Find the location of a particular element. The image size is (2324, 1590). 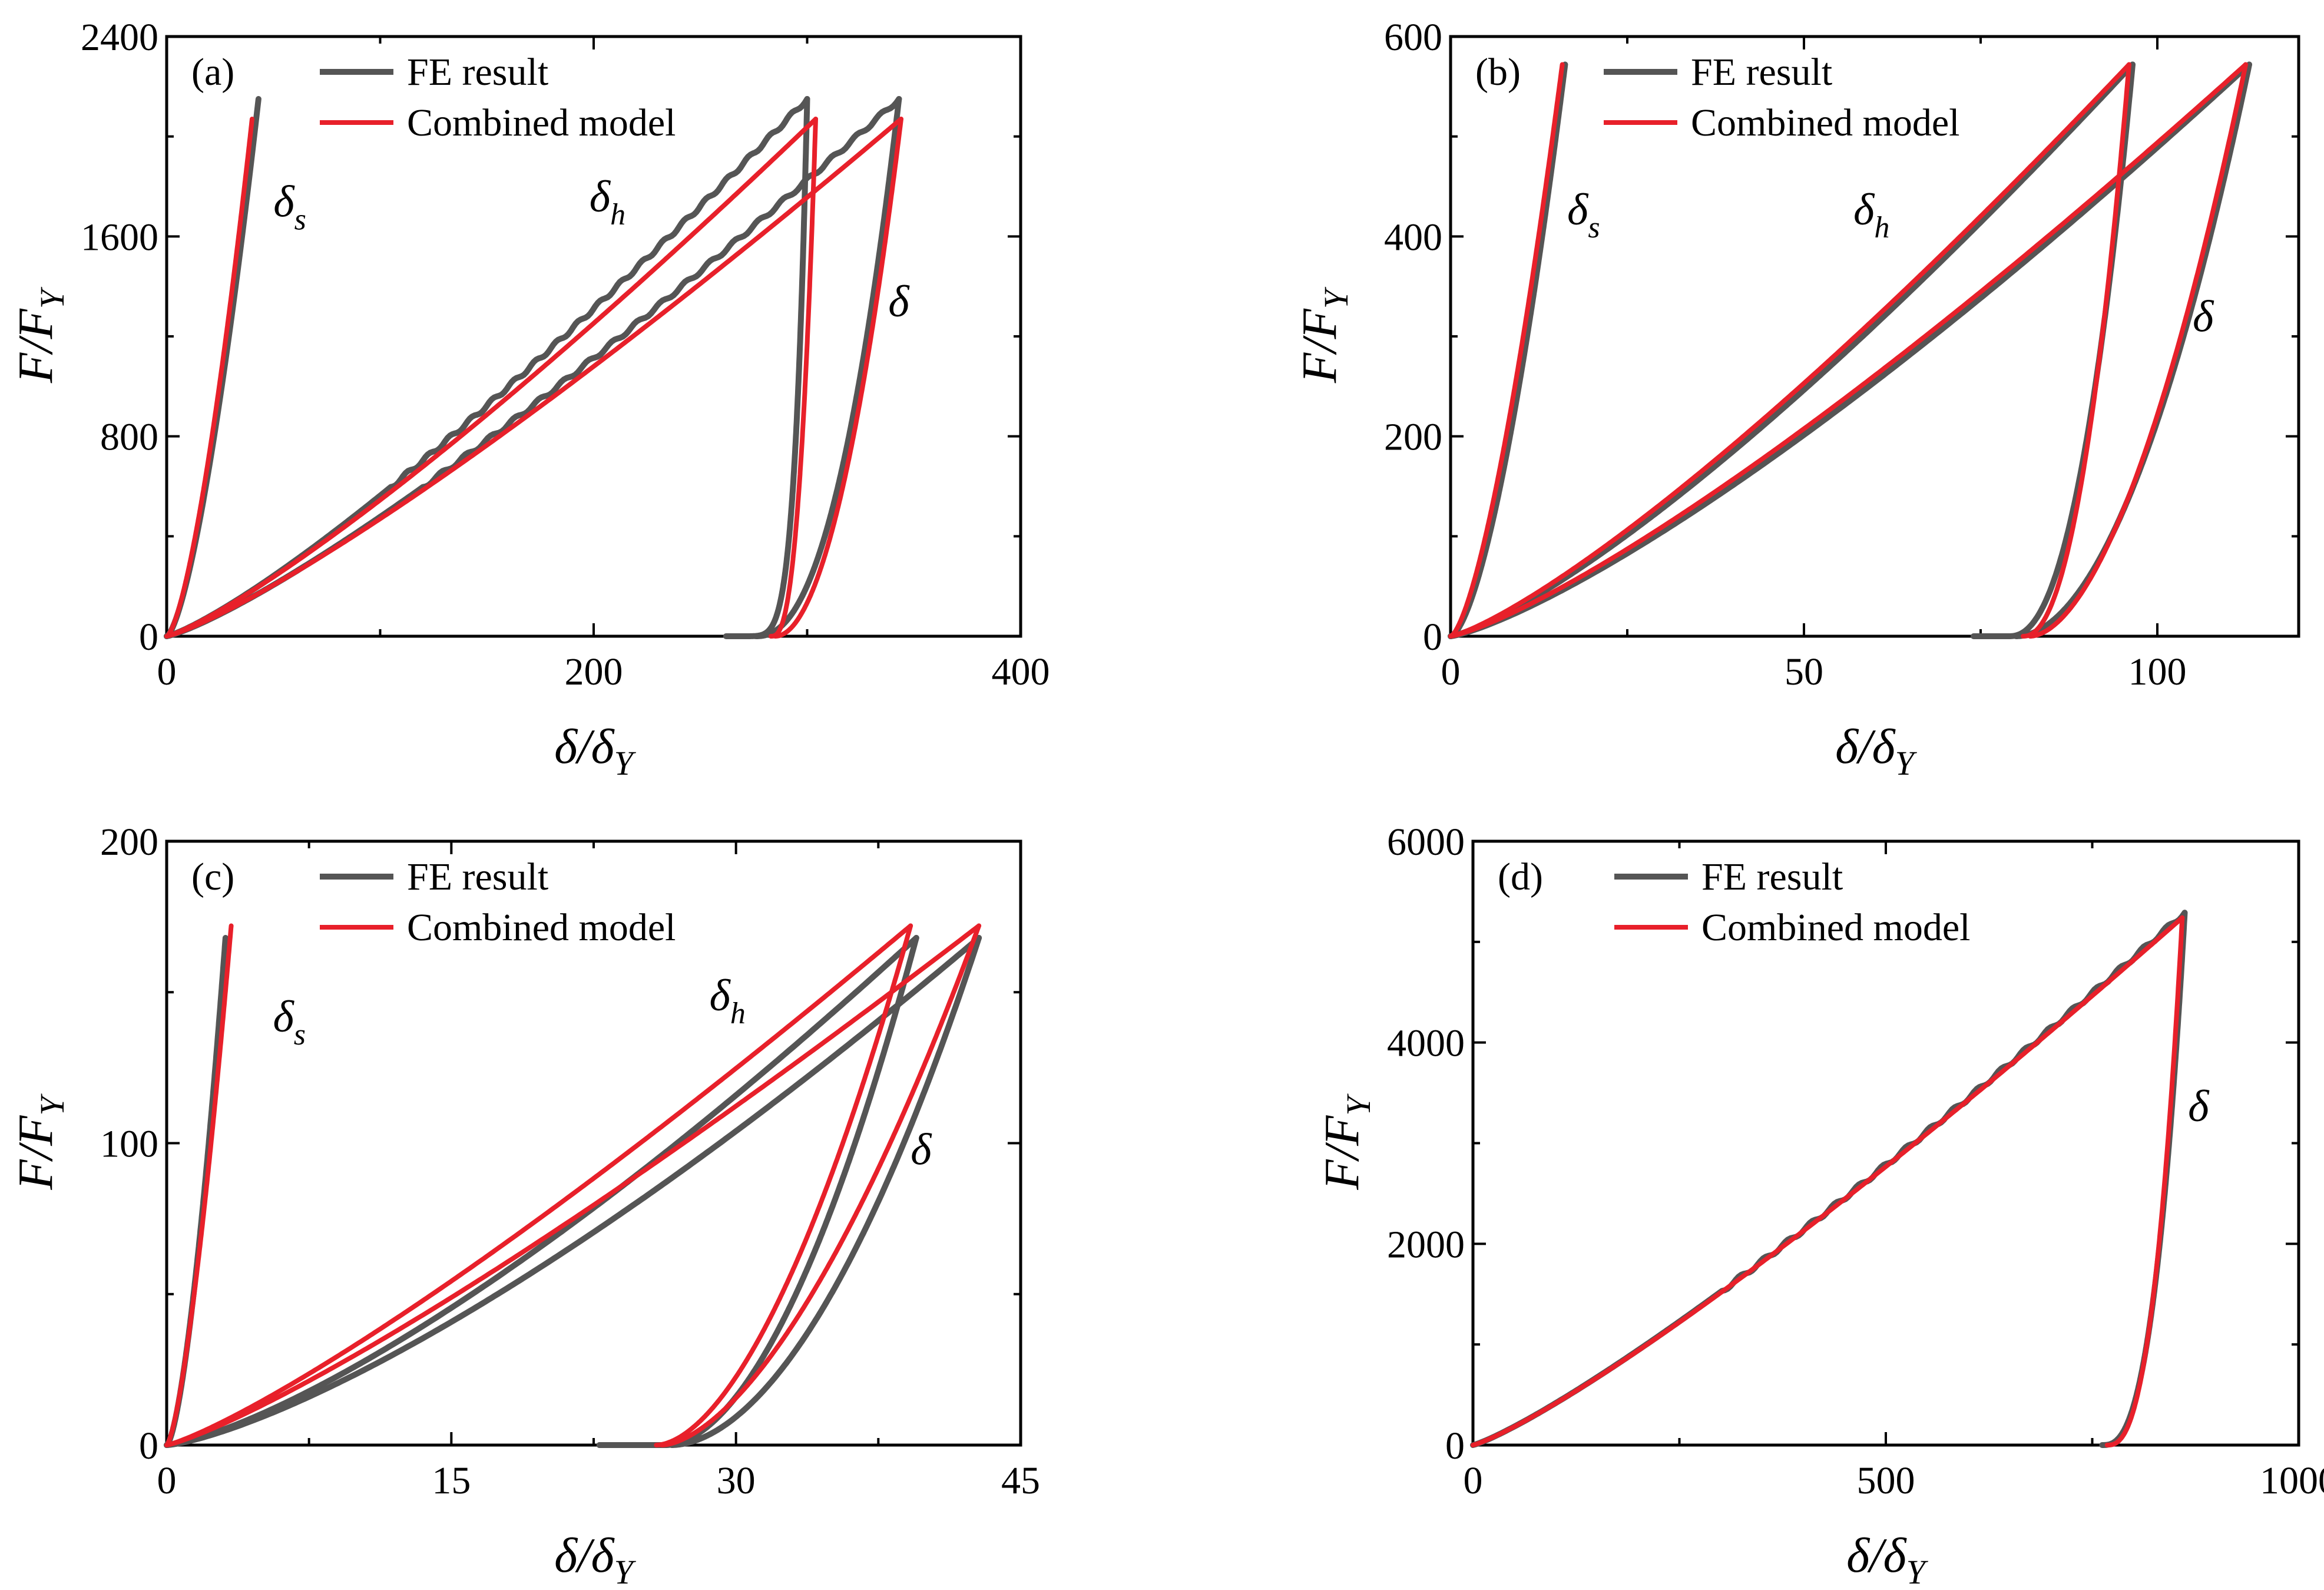

y-tick-label: 1600 is located at coordinates (119, 237).